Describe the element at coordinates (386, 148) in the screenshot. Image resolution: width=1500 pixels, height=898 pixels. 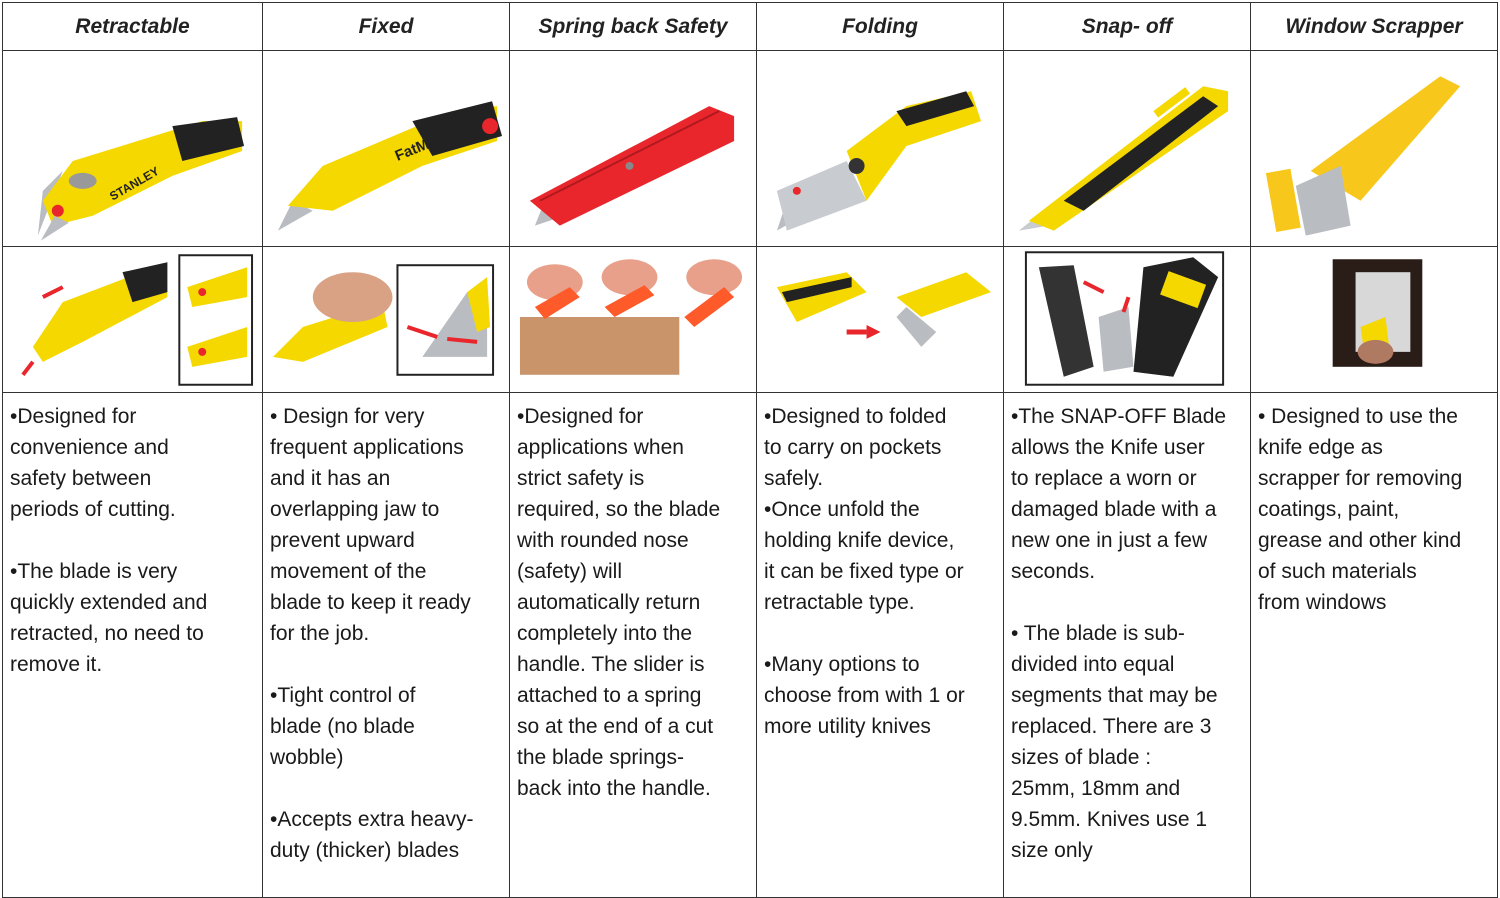
I see `fixed-knife-image: FatMax` at that location.